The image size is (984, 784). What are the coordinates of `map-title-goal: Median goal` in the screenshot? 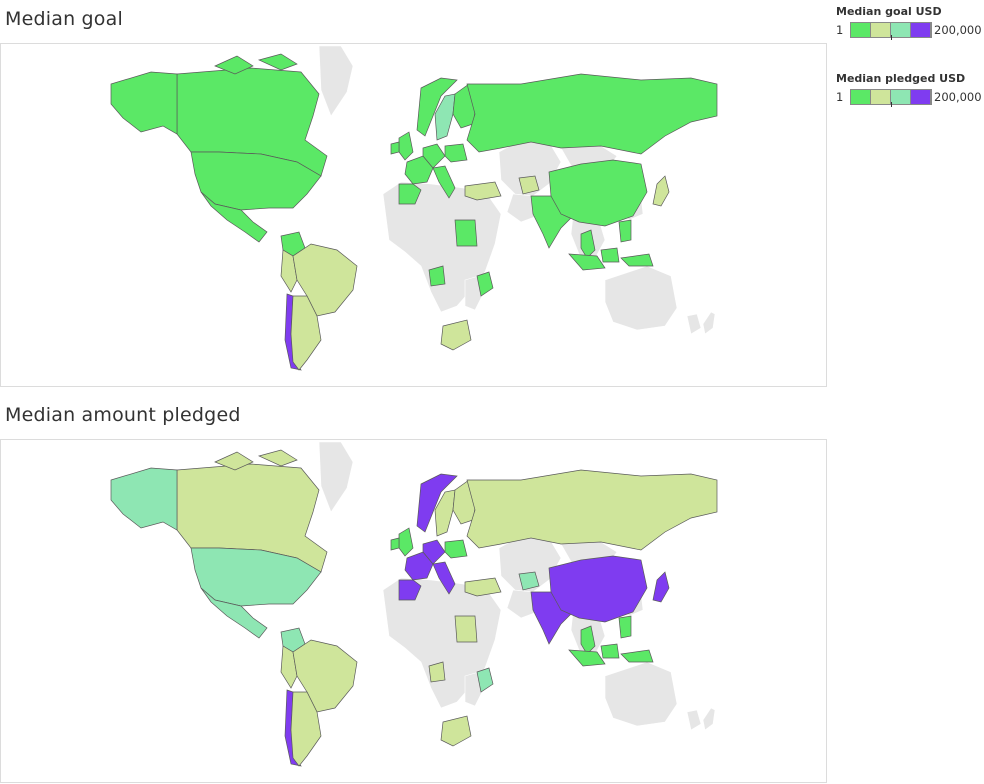 It's located at (64, 19).